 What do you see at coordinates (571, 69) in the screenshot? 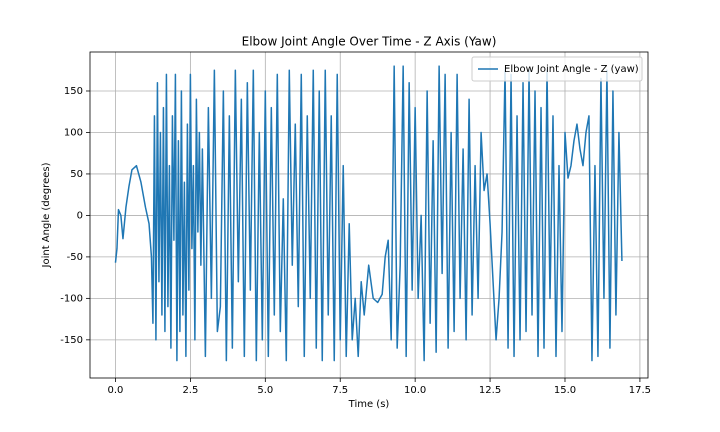
I see `legend-label: Elbow Joint Angle - Z (yaw)` at bounding box center [571, 69].